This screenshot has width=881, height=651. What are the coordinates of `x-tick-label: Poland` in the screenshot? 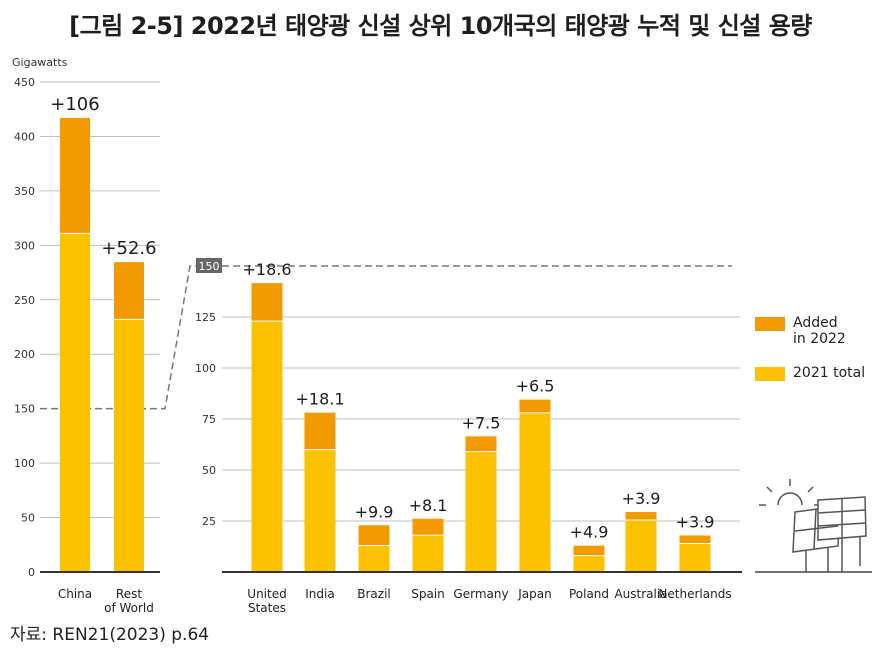 It's located at (589, 594).